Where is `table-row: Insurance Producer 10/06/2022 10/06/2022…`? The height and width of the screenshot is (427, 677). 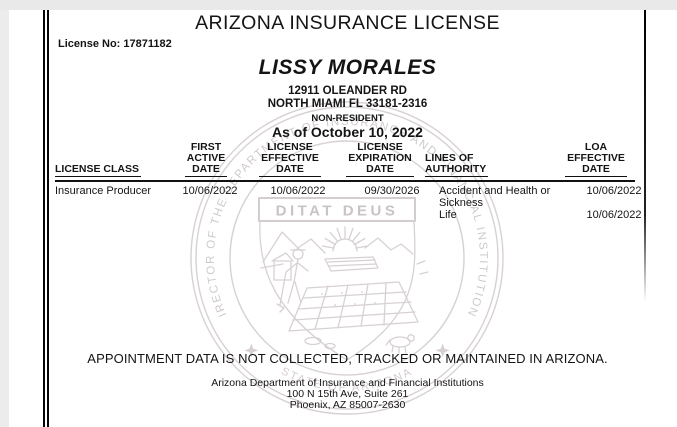
table-row: Insurance Producer 10/06/2022 10/06/2022… is located at coordinates (348, 201).